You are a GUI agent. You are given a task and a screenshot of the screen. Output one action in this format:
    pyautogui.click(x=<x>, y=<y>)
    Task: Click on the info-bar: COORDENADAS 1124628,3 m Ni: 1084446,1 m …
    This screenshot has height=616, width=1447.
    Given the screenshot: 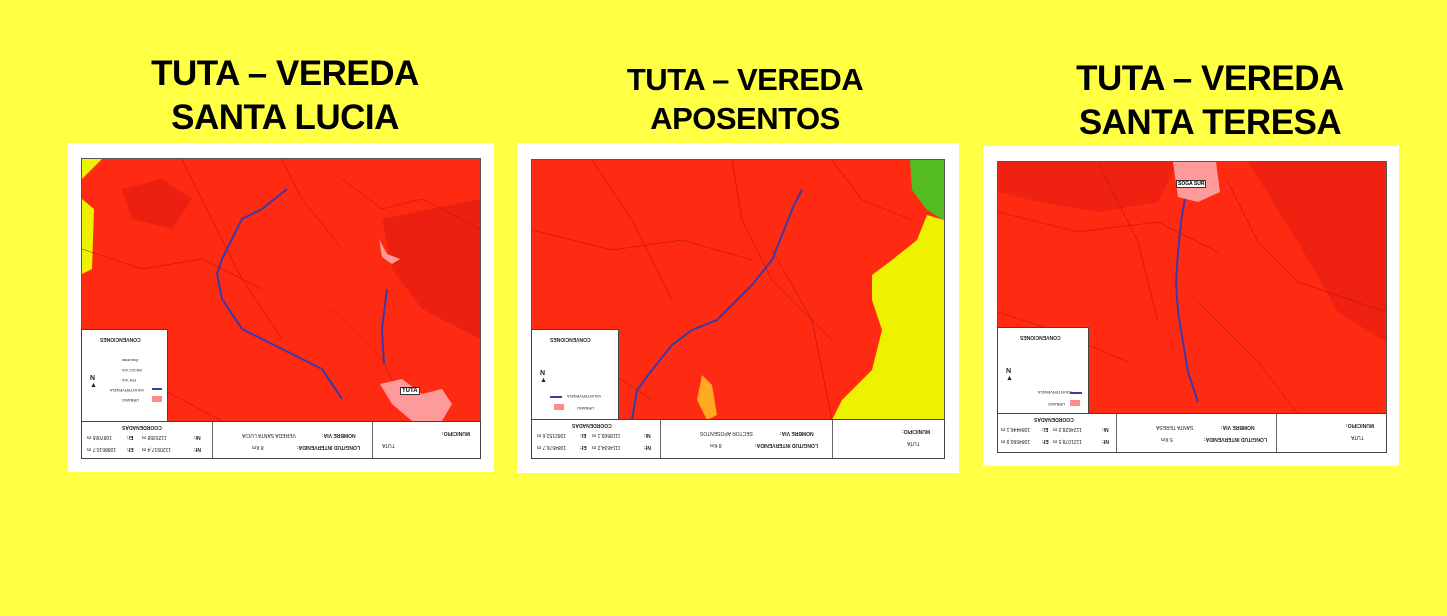 What is the action you would take?
    pyautogui.click(x=1192, y=433)
    